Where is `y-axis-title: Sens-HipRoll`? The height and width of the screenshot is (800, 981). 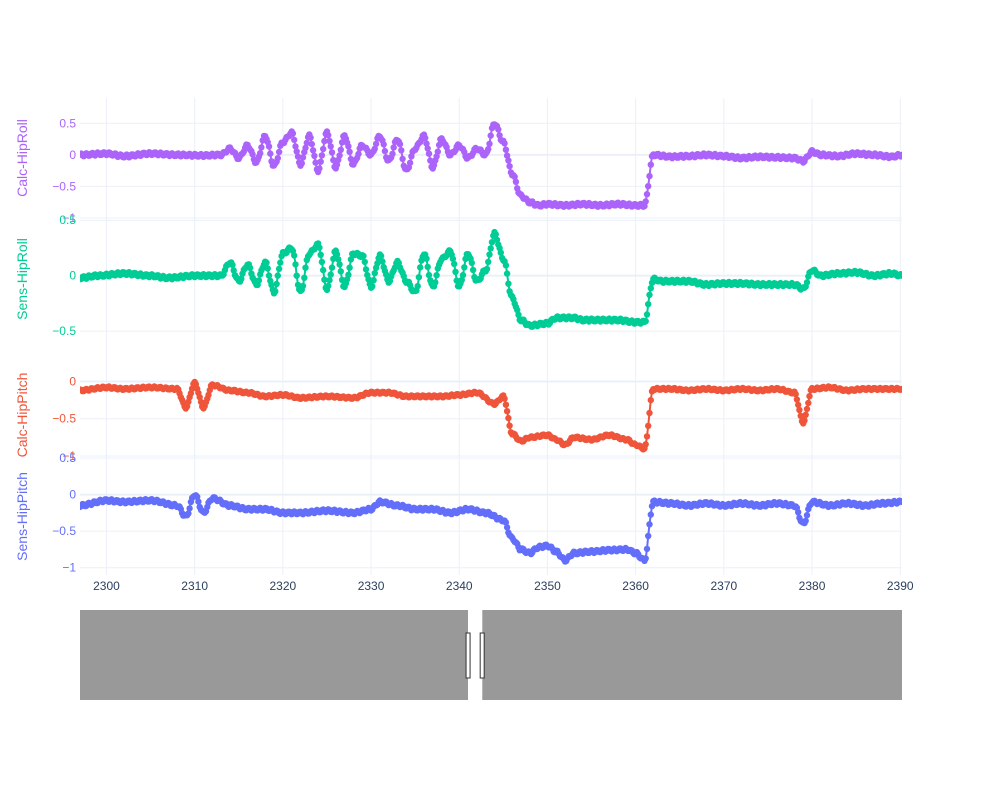
y-axis-title: Sens-HipRoll is located at coordinates (22, 279).